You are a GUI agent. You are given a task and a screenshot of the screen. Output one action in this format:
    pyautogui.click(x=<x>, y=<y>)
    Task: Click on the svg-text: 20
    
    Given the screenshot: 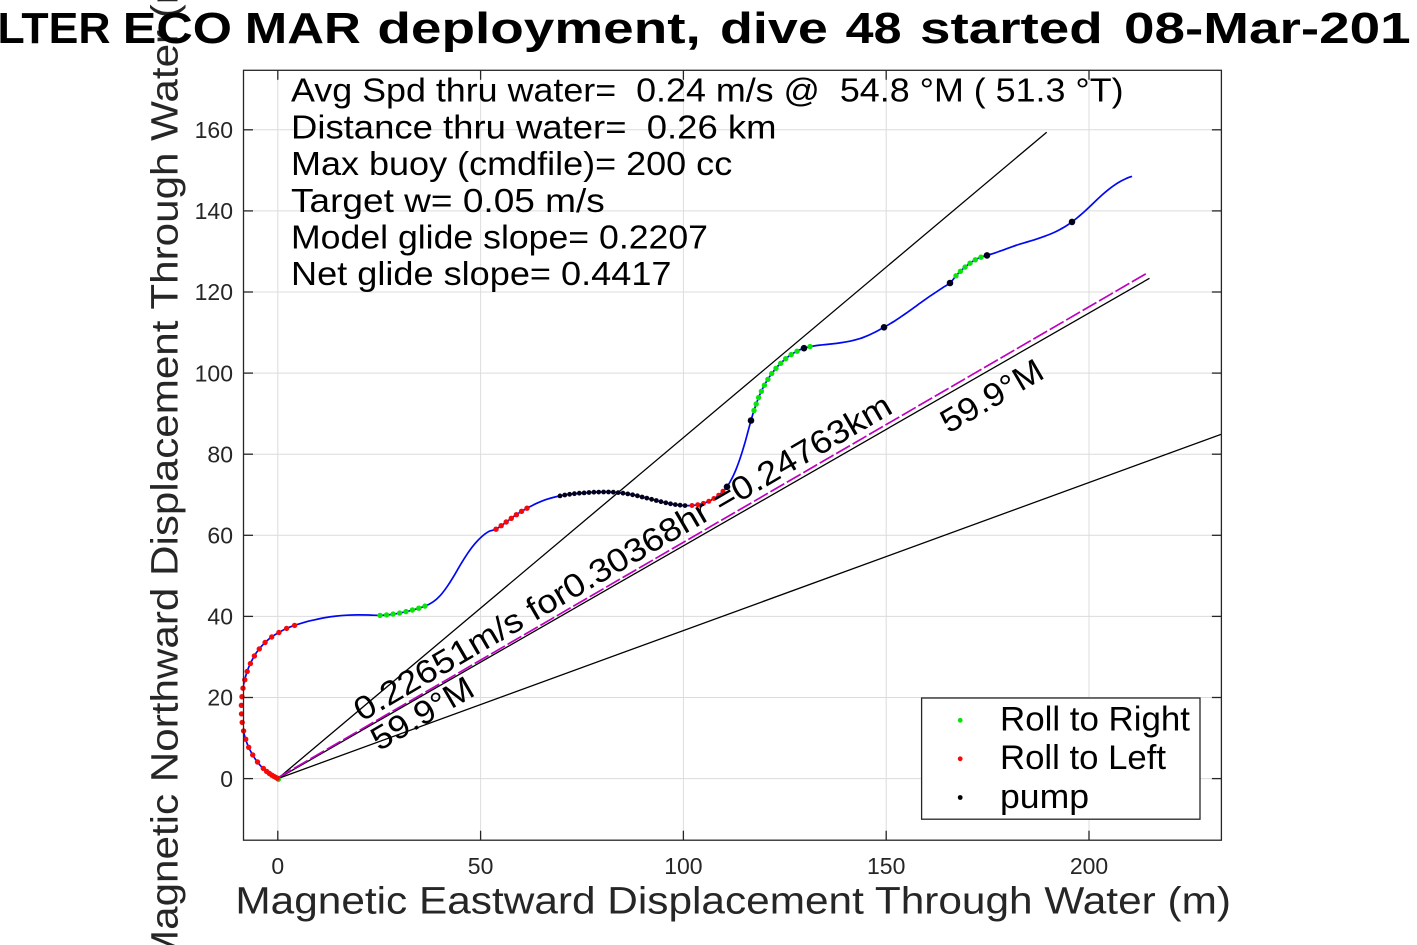 What is the action you would take?
    pyautogui.click(x=220, y=698)
    